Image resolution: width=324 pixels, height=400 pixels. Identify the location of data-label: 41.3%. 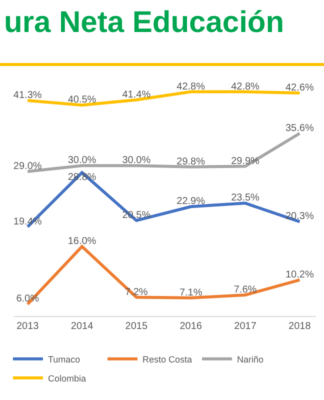
(27, 95).